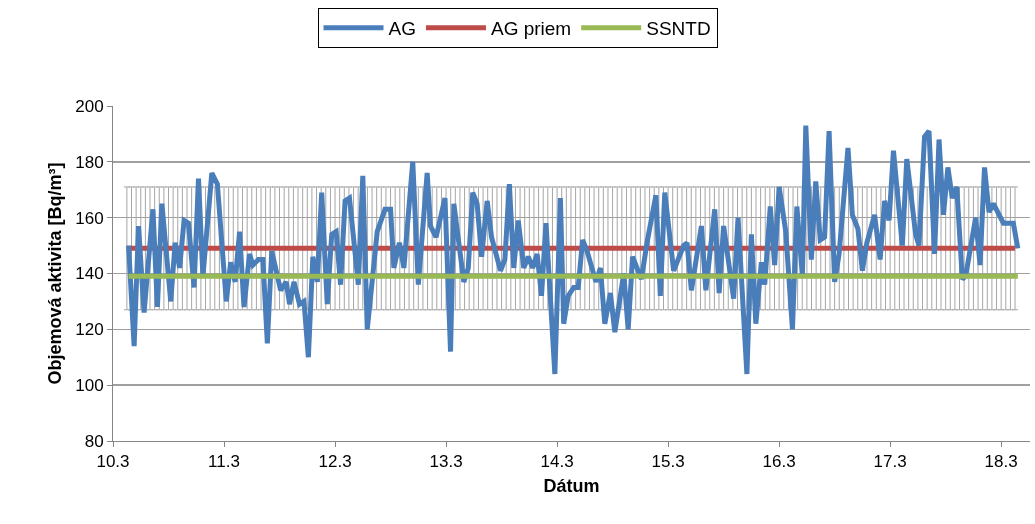 Image resolution: width=1035 pixels, height=524 pixels. Describe the element at coordinates (335, 462) in the screenshot. I see `x-tick-label: 12.3` at that location.